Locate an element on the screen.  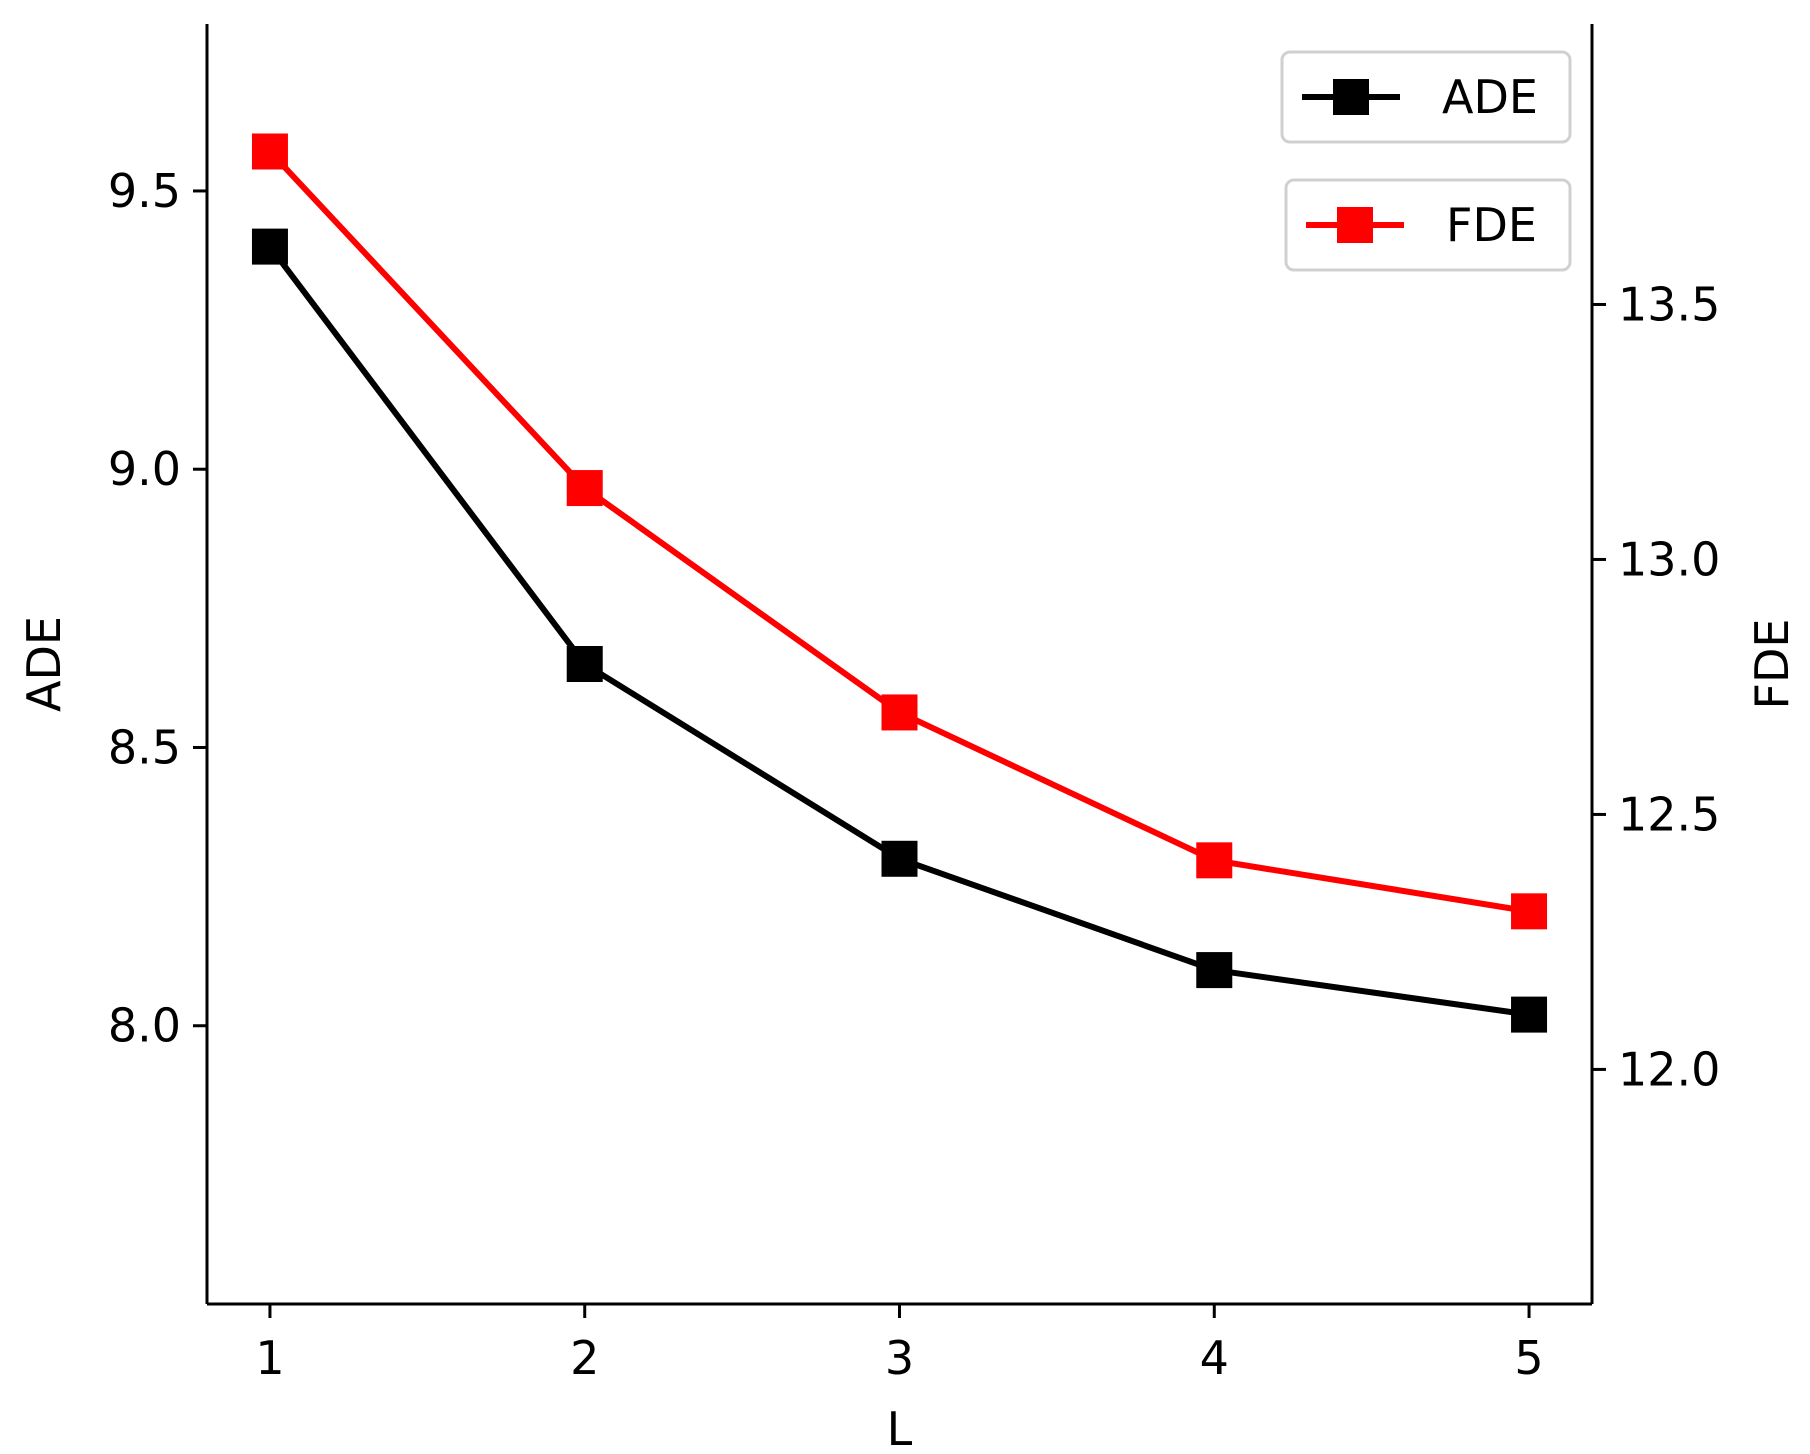
legend: ADE FDE is located at coordinates (1426, 161).